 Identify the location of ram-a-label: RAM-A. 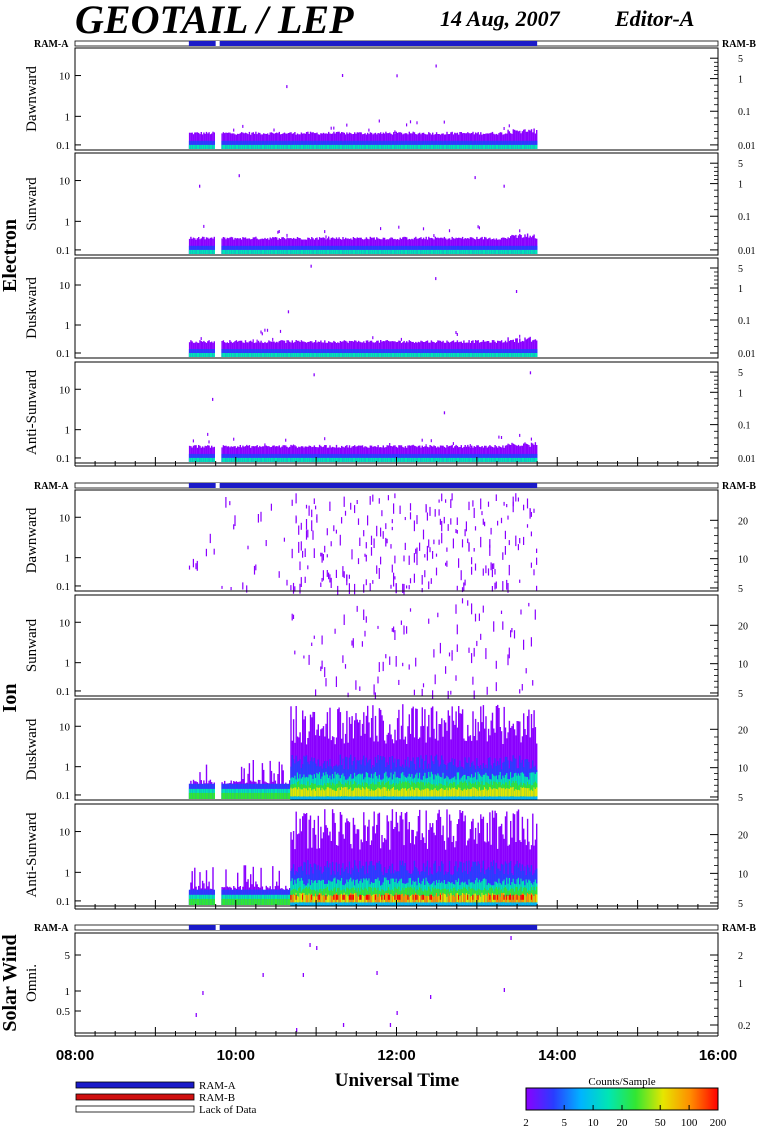
(51, 928).